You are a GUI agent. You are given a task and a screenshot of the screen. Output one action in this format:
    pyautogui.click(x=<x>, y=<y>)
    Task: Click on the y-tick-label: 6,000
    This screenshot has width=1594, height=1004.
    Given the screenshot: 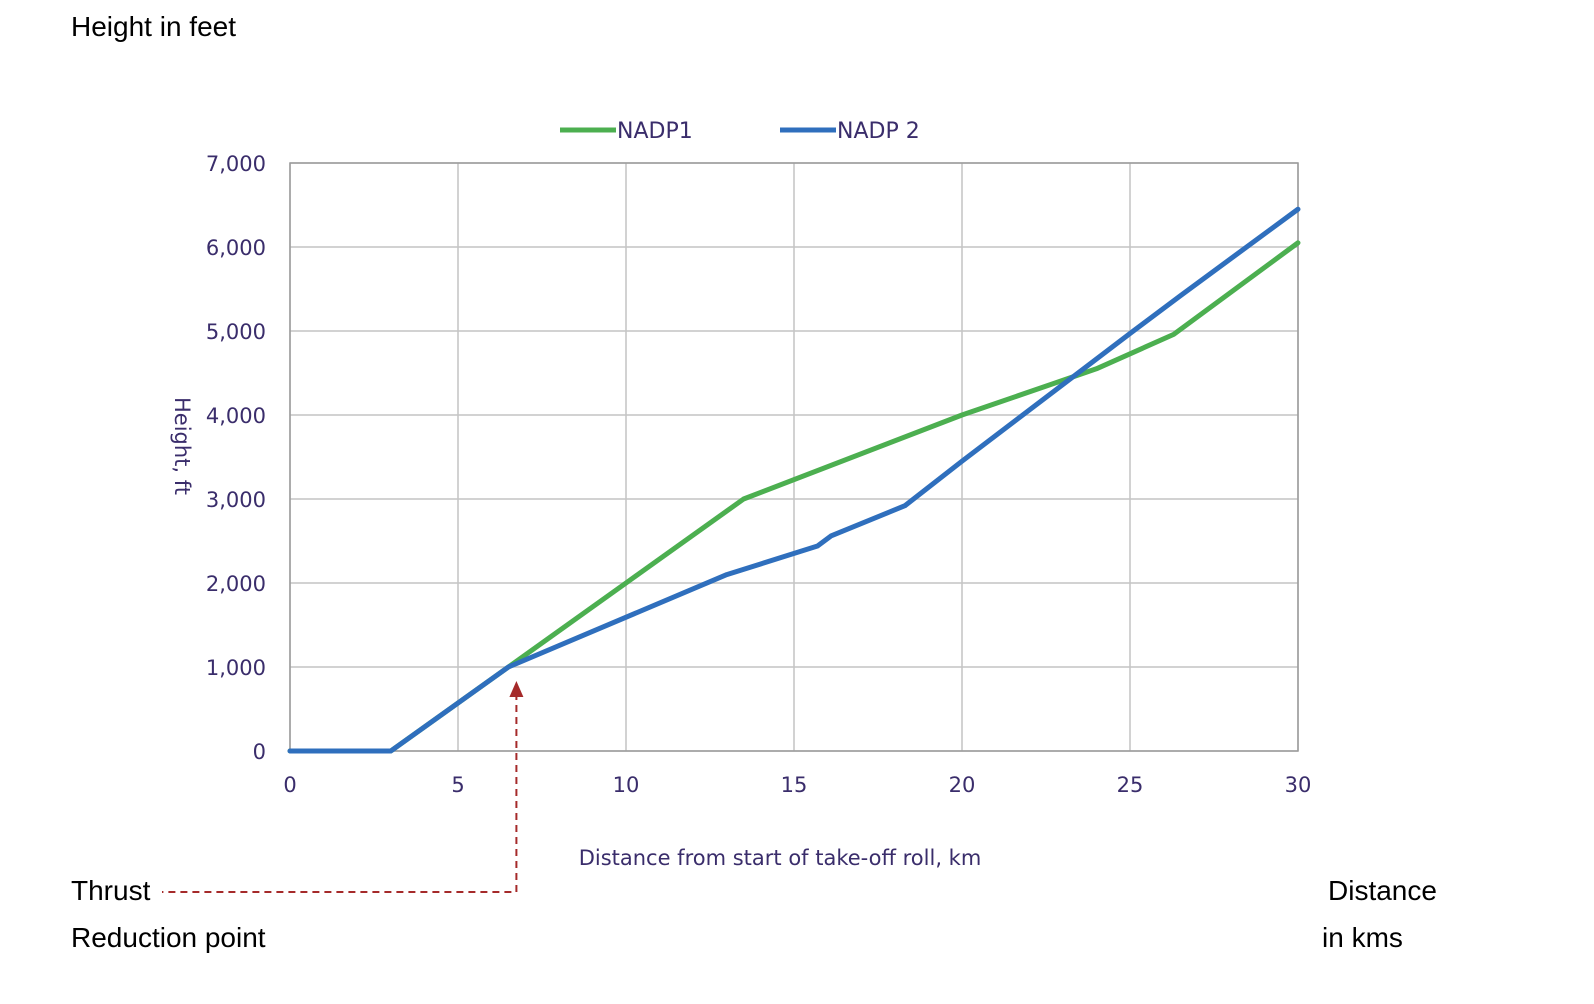 What is the action you would take?
    pyautogui.click(x=236, y=248)
    